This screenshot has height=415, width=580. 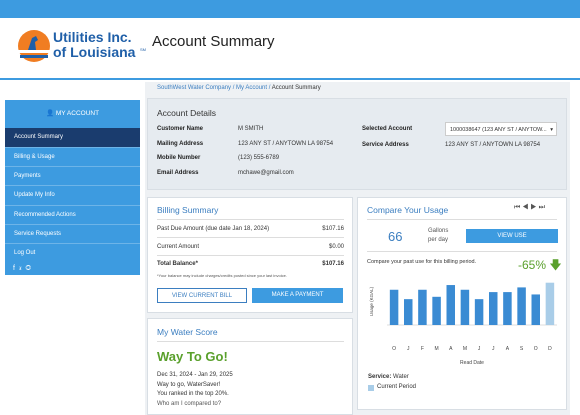 What do you see at coordinates (213, 229) in the screenshot?
I see `bill-label: Past Due Amount (due date Jan 18, 2024)` at bounding box center [213, 229].